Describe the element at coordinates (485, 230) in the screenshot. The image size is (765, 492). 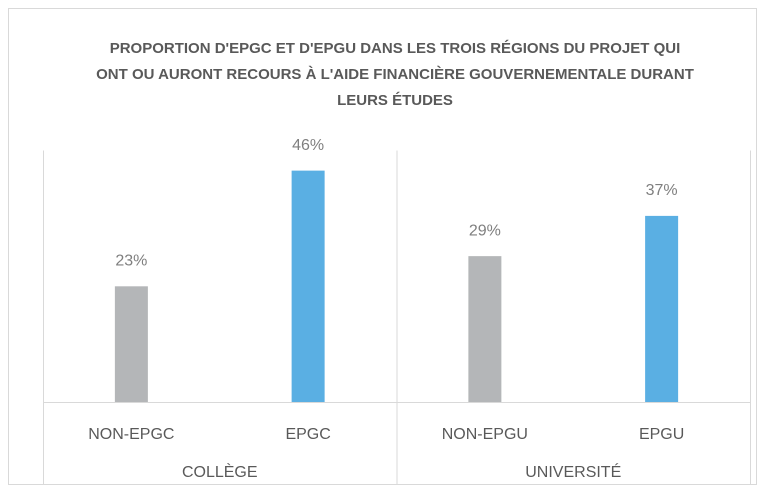
I see `data-label: 29%` at that location.